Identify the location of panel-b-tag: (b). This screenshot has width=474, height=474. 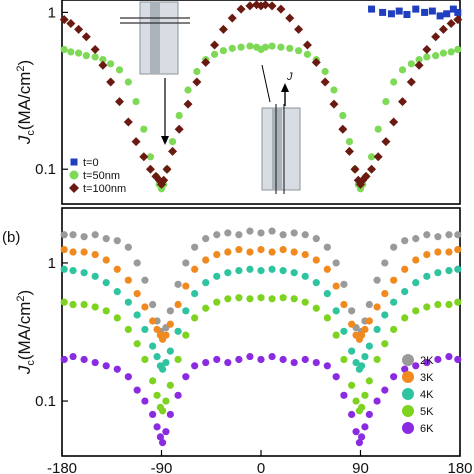
(11, 237).